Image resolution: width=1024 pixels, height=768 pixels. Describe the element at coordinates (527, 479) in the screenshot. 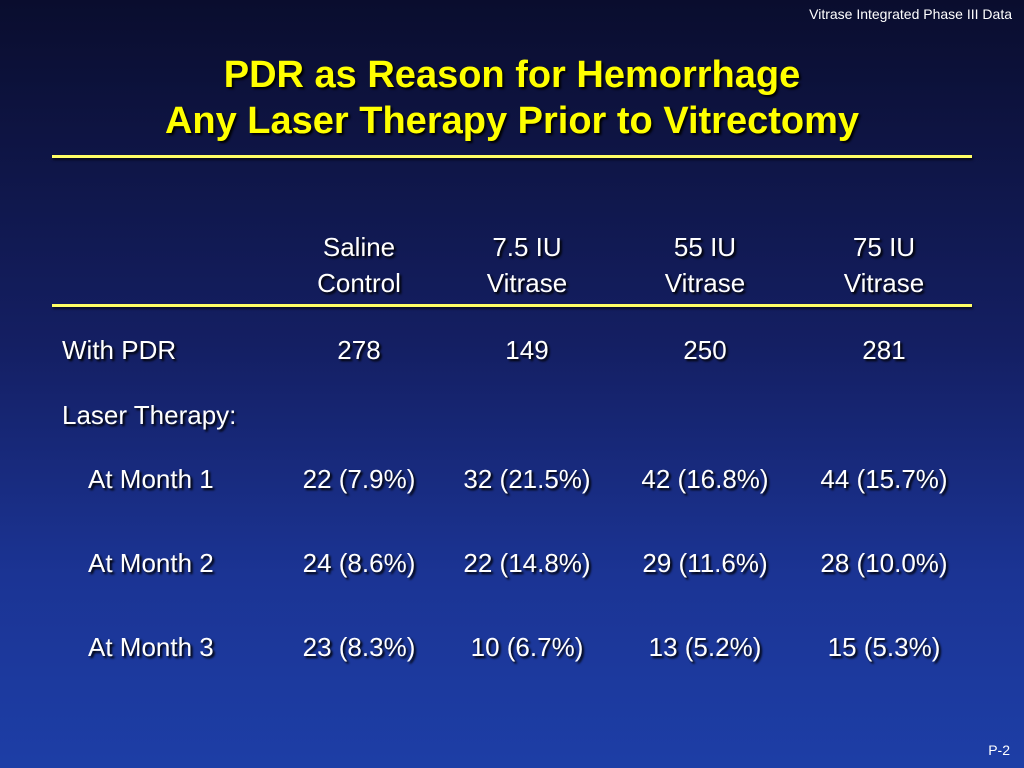

I see `table-cell: 32 (21.5%)` at that location.